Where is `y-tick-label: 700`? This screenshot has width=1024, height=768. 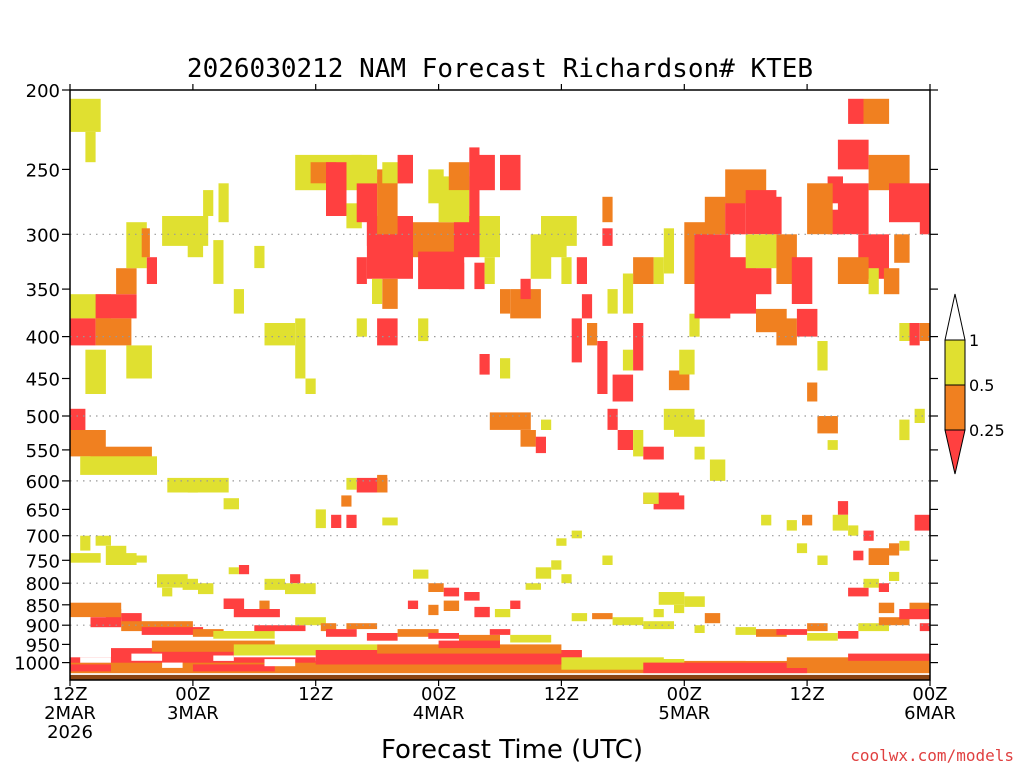
y-tick-label: 700 is located at coordinates (43, 537).